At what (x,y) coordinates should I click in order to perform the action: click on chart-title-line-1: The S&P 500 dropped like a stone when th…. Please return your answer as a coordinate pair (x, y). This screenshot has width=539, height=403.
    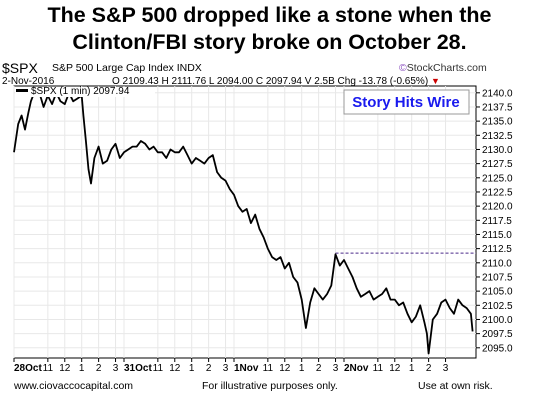
    Looking at the image, I should click on (269, 15).